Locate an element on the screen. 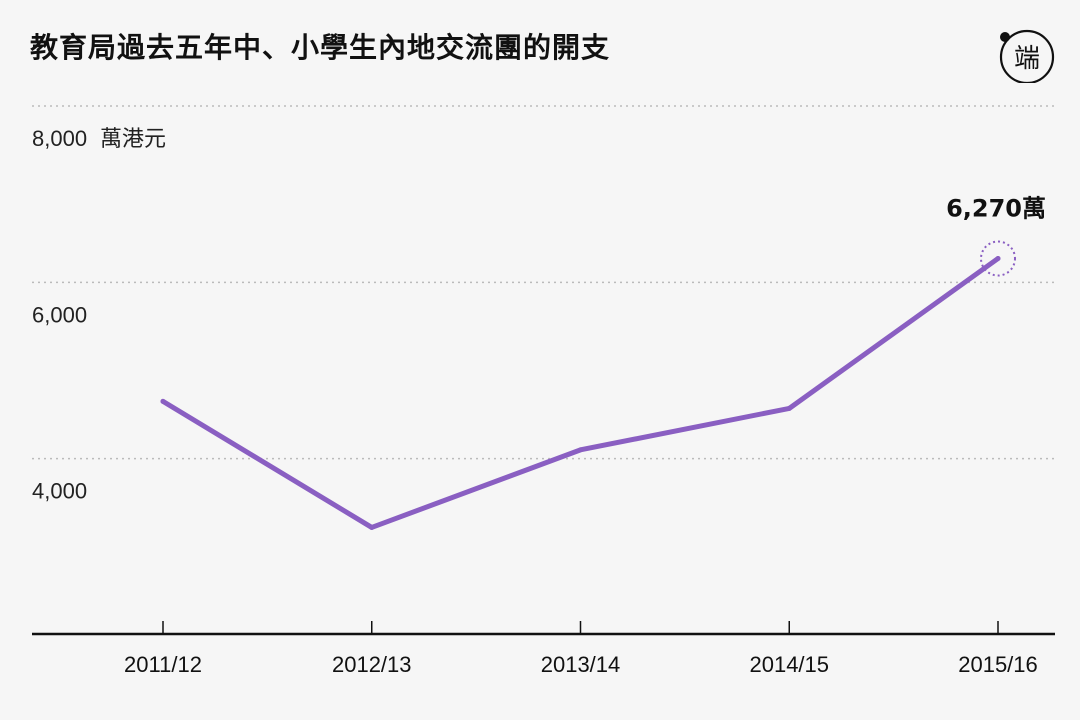 The image size is (1080, 720). y-unit-label: 萬港元 is located at coordinates (133, 139).